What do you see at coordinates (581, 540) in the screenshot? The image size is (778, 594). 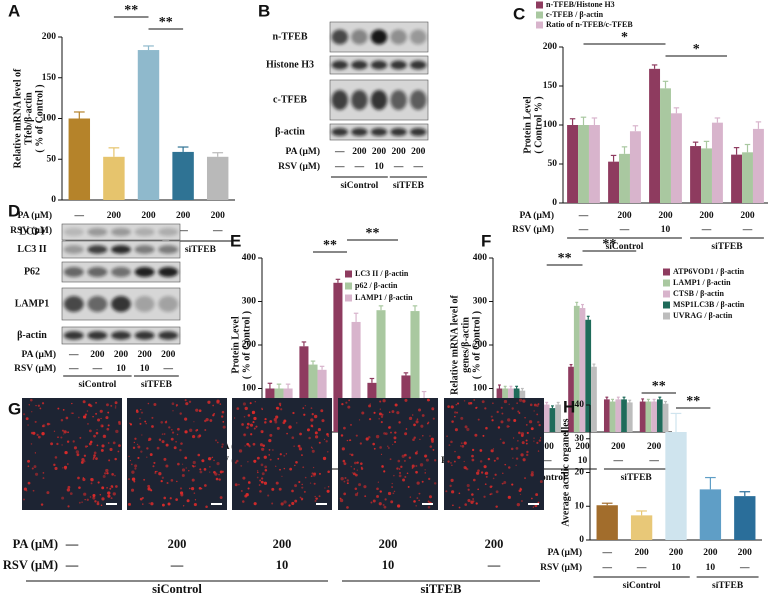 I see `y-tick-label: 0` at bounding box center [581, 540].